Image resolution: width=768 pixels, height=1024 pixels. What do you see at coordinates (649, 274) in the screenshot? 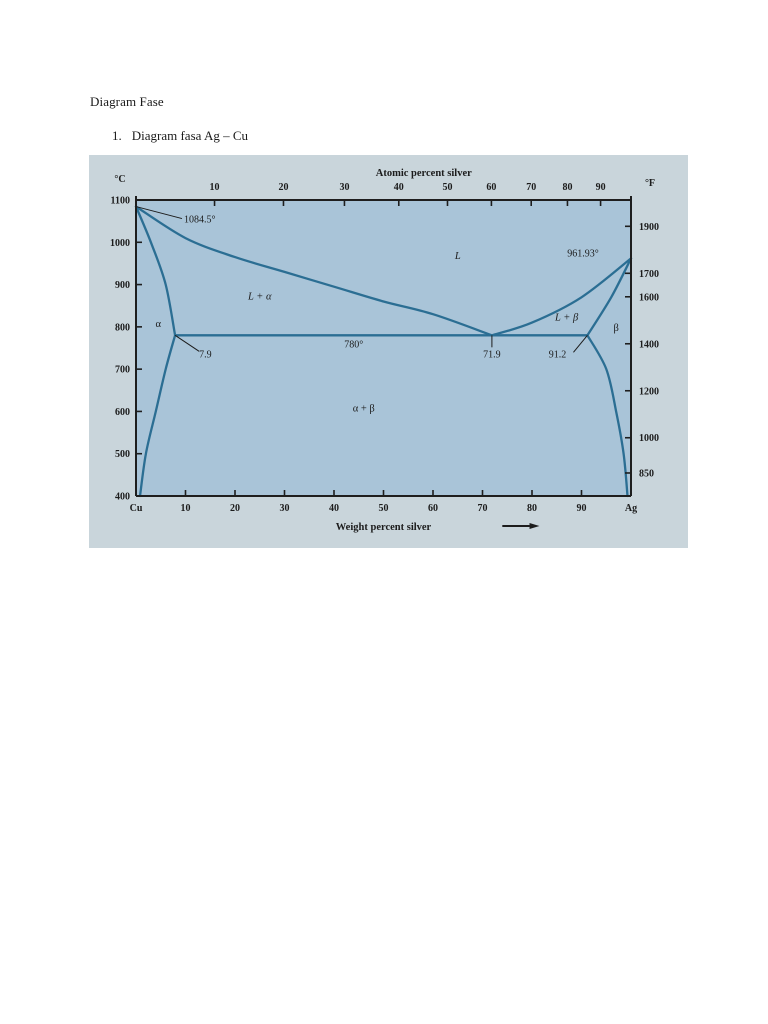
I see `fahrenheit-tick-label: 1700` at bounding box center [649, 274].